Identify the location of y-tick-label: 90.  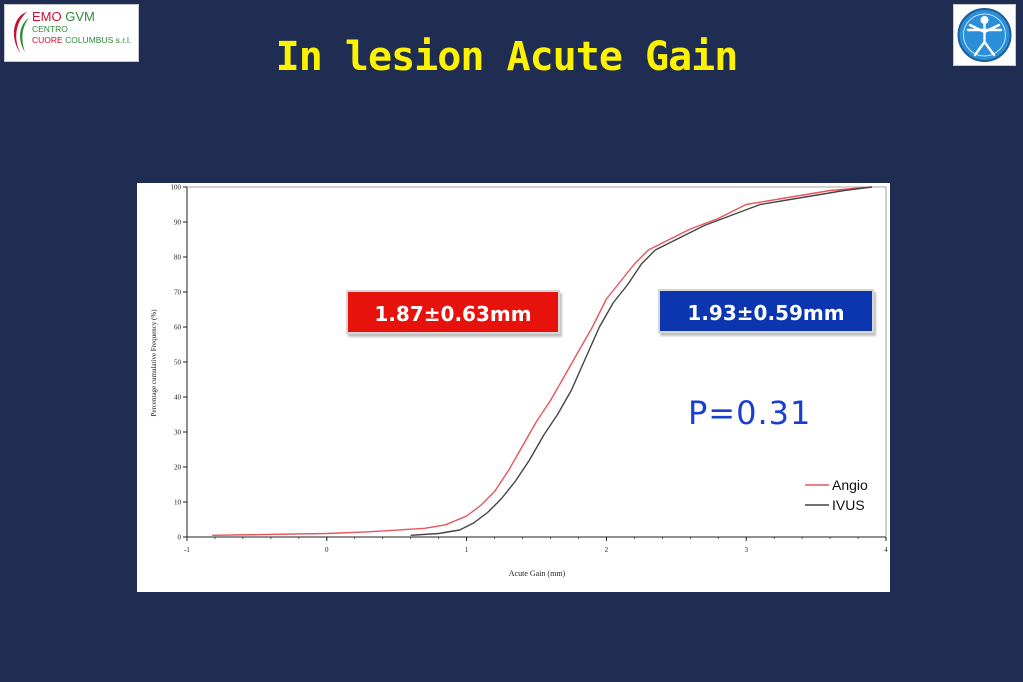
(178, 223).